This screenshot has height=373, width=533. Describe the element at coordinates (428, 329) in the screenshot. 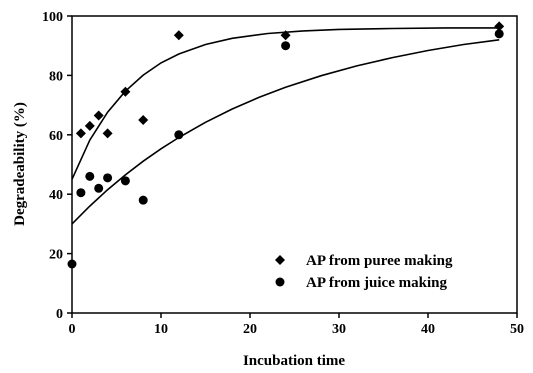

I see `x-tick-label: 40` at that location.